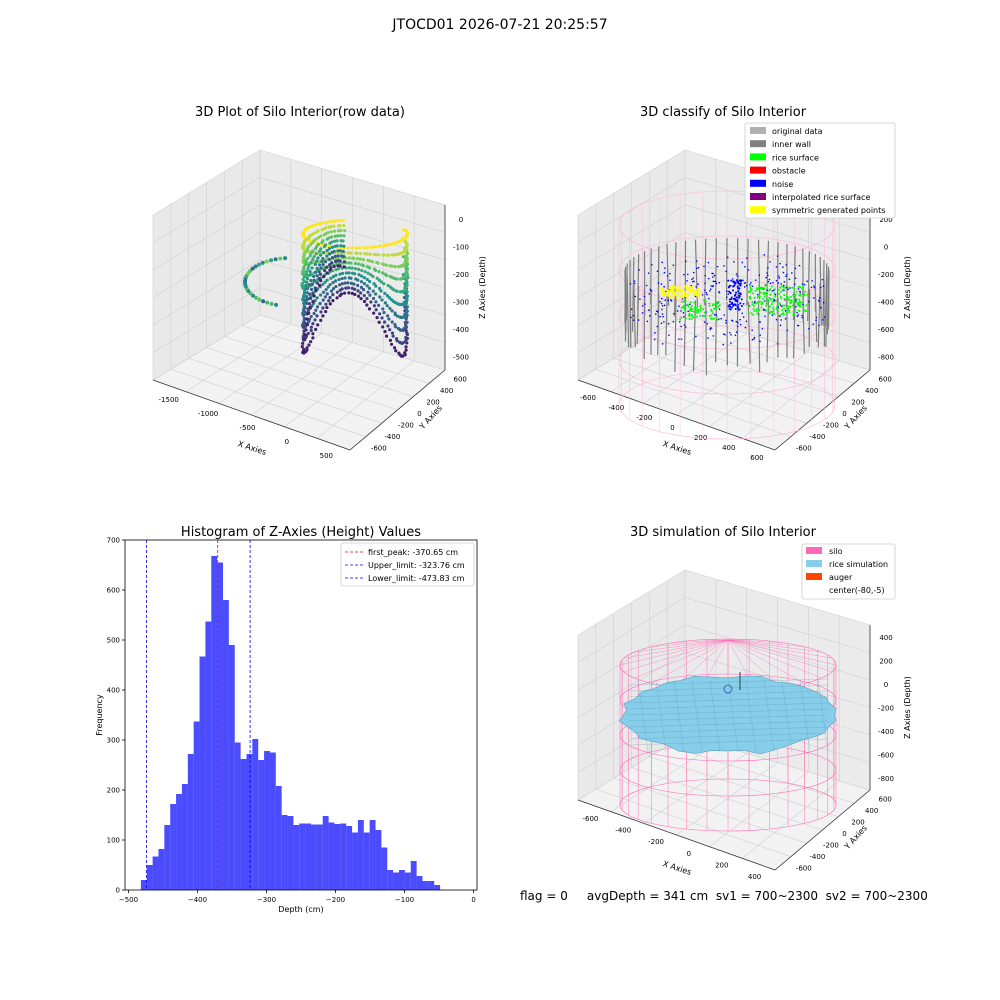 The width and height of the screenshot is (1000, 1000). Describe the element at coordinates (885, 220) in the screenshot. I see `panel-classify-3d-z-tick-label: 200` at that location.